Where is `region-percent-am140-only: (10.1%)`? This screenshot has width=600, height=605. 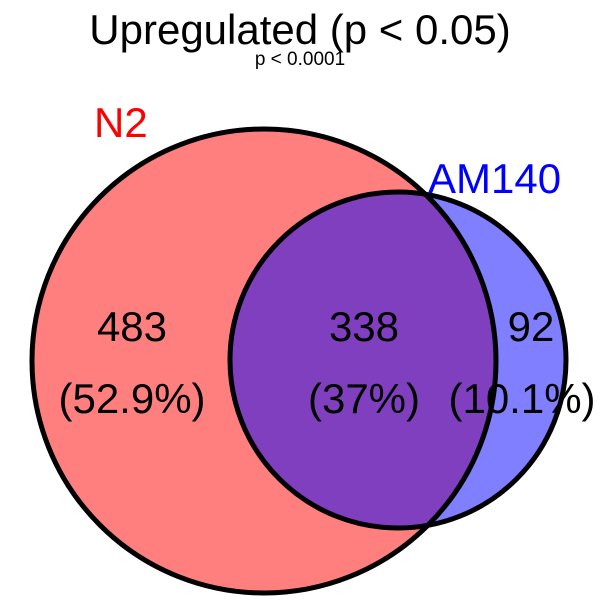 region-percent-am140-only: (10.1%) is located at coordinates (521, 398).